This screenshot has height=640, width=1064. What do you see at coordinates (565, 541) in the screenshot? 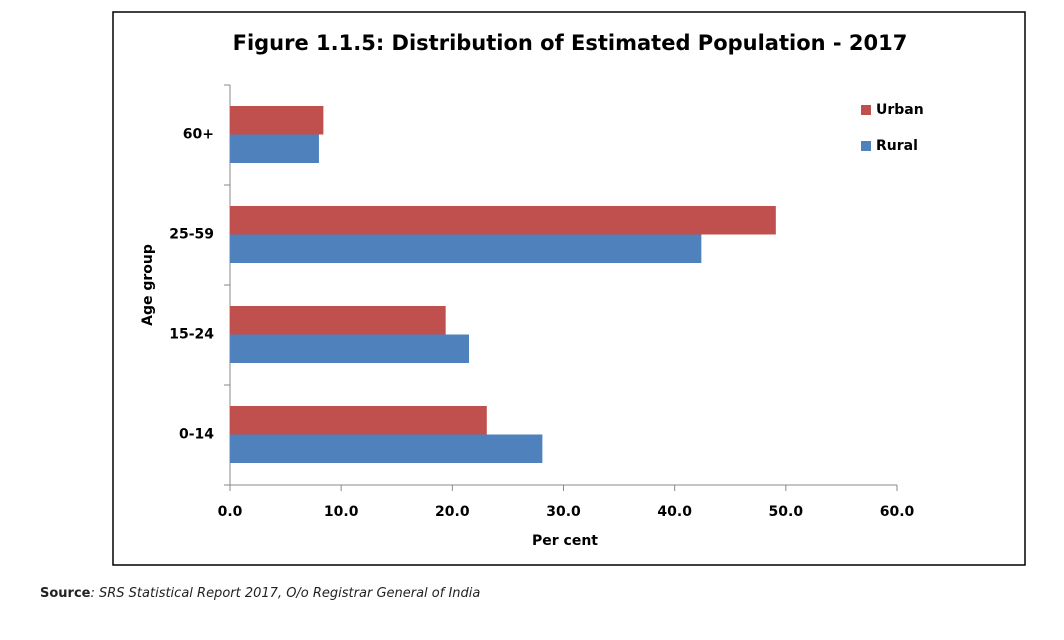
I see `x-axis-label: Per cent` at bounding box center [565, 541].